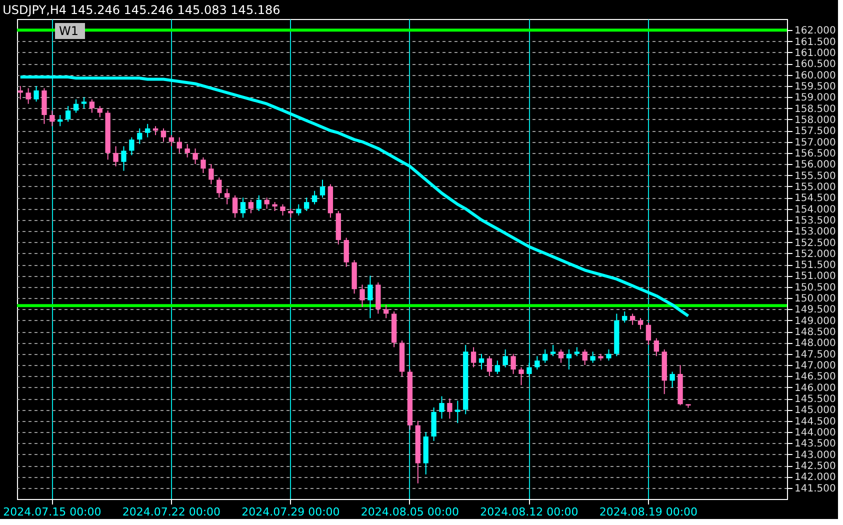 Image resolution: width=843 pixels, height=525 pixels. Describe the element at coordinates (815, 433) in the screenshot. I see `y-tick-label: 144.000` at that location.